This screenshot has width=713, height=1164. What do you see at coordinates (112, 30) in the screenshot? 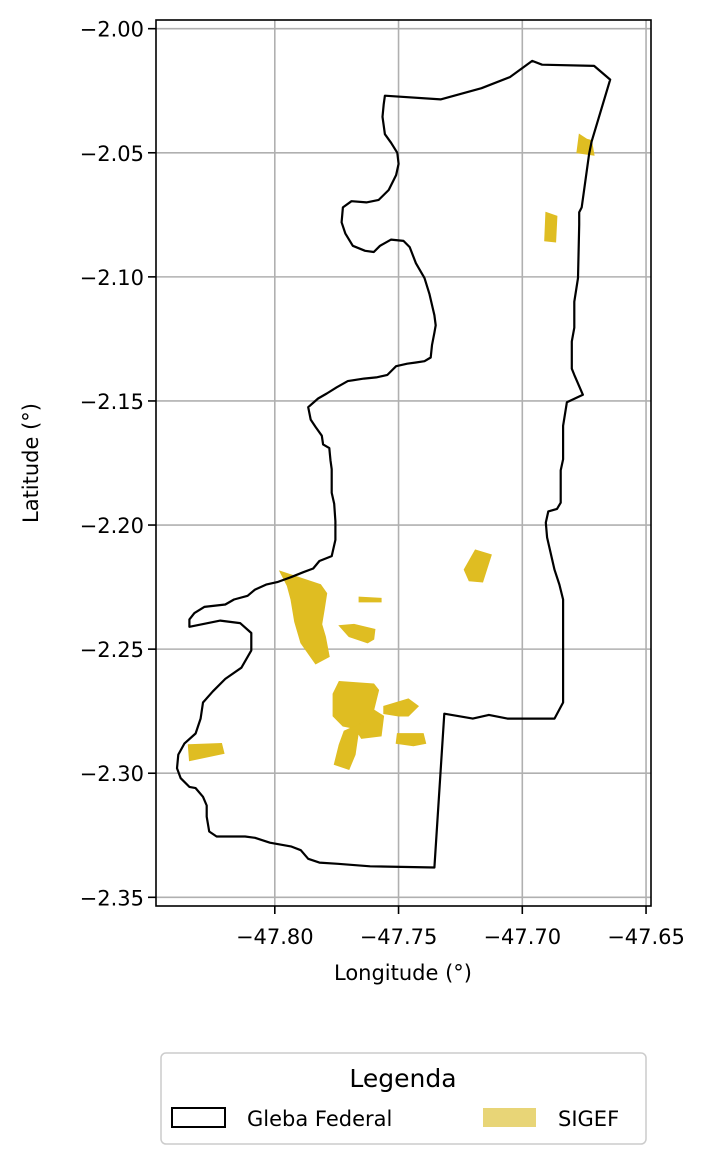
I see `y-tick-label: −2.00` at bounding box center [112, 30].